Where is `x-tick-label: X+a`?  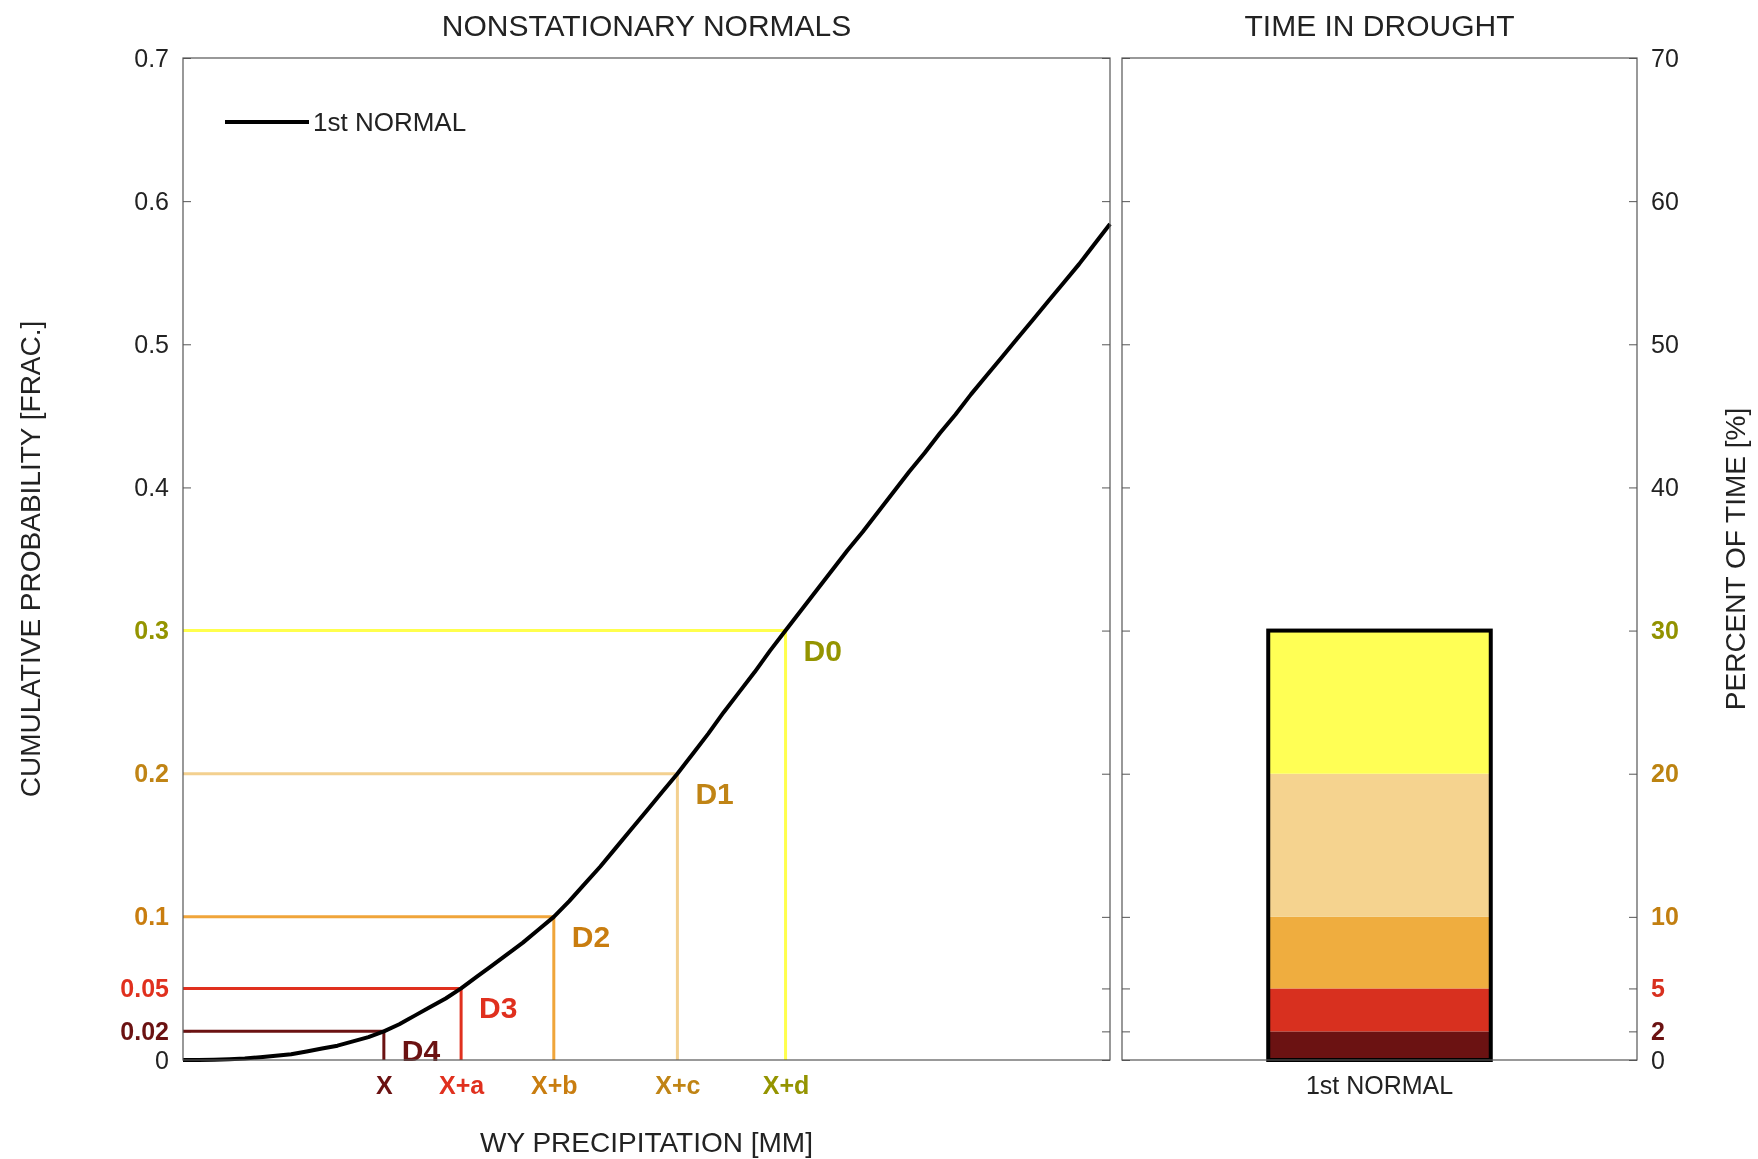 x-tick-label: X+a is located at coordinates (462, 1084).